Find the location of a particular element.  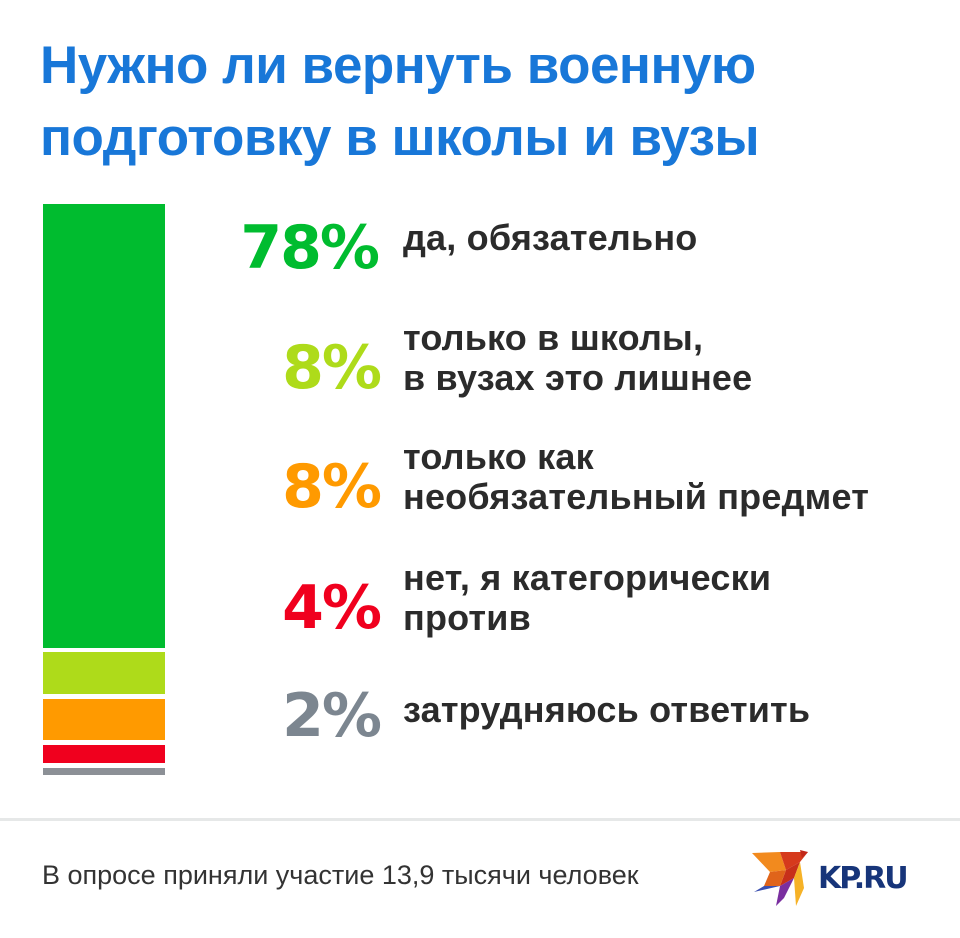

answer-row-yes: 78% да, обязательно is located at coordinates (580, 264).